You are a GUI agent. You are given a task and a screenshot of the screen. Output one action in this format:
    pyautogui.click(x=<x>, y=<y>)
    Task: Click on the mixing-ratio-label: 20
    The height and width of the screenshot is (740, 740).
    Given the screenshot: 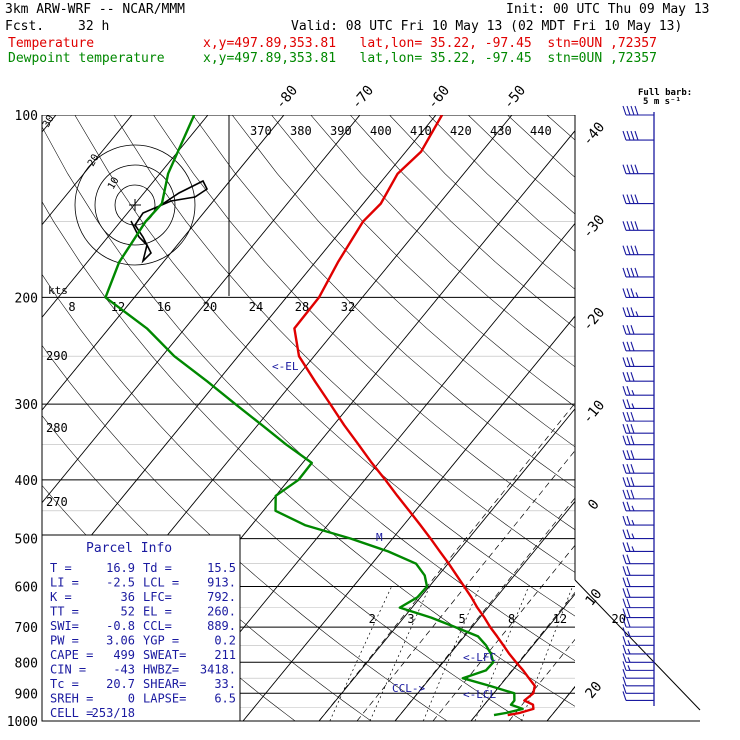 What is the action you would take?
    pyautogui.click(x=619, y=619)
    